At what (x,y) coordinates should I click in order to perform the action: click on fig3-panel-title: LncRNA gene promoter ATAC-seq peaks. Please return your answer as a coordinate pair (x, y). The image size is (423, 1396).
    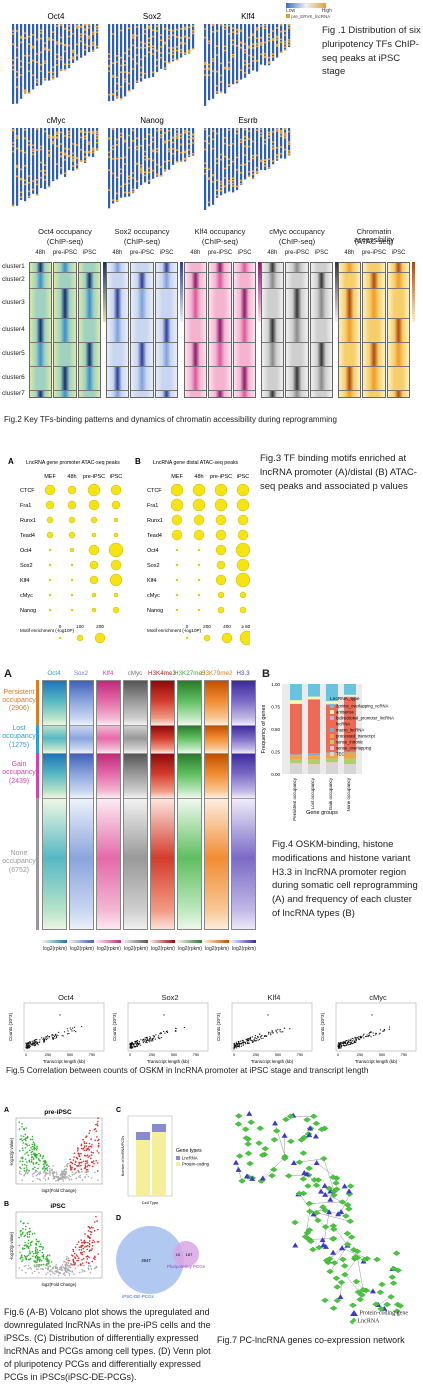
    Looking at the image, I should click on (73, 463).